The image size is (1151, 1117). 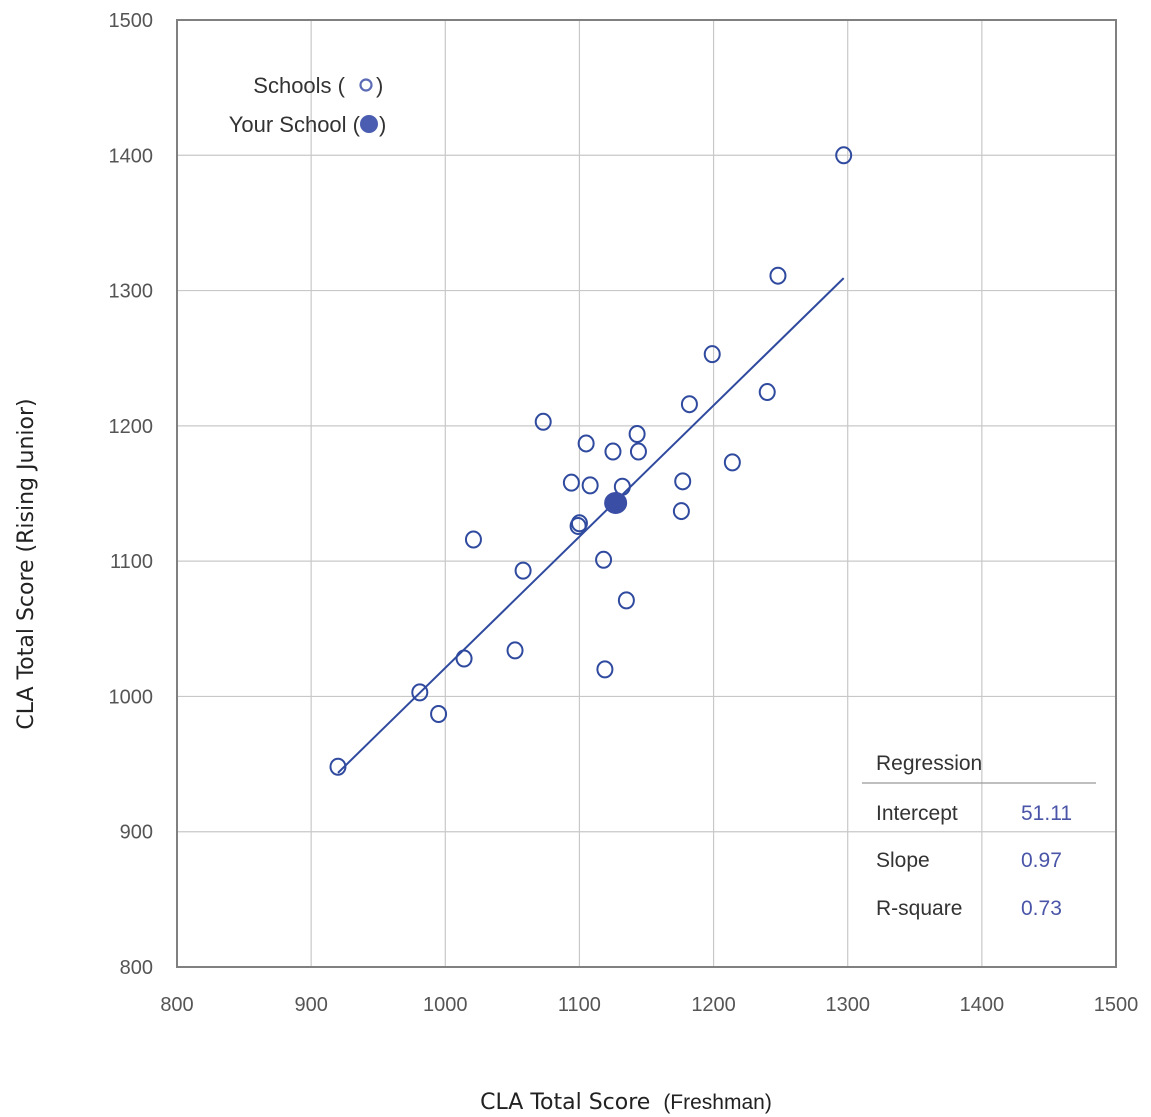 What do you see at coordinates (917, 813) in the screenshot?
I see `stats-label-intercept: Intercept` at bounding box center [917, 813].